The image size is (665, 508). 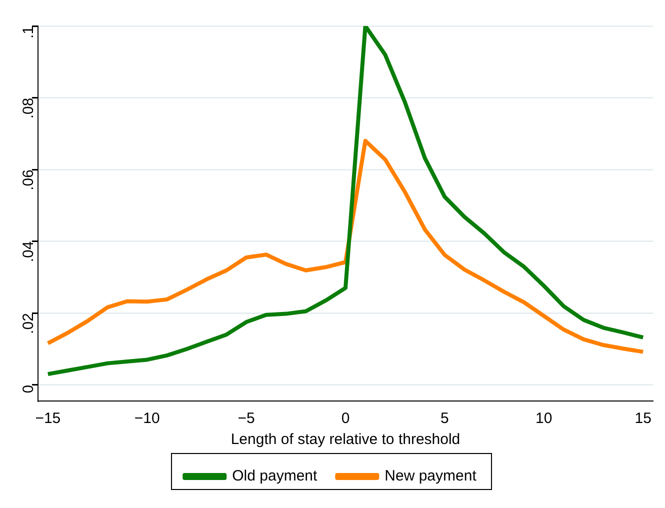 What do you see at coordinates (544, 419) in the screenshot?
I see `x-tick-label: 10` at bounding box center [544, 419].